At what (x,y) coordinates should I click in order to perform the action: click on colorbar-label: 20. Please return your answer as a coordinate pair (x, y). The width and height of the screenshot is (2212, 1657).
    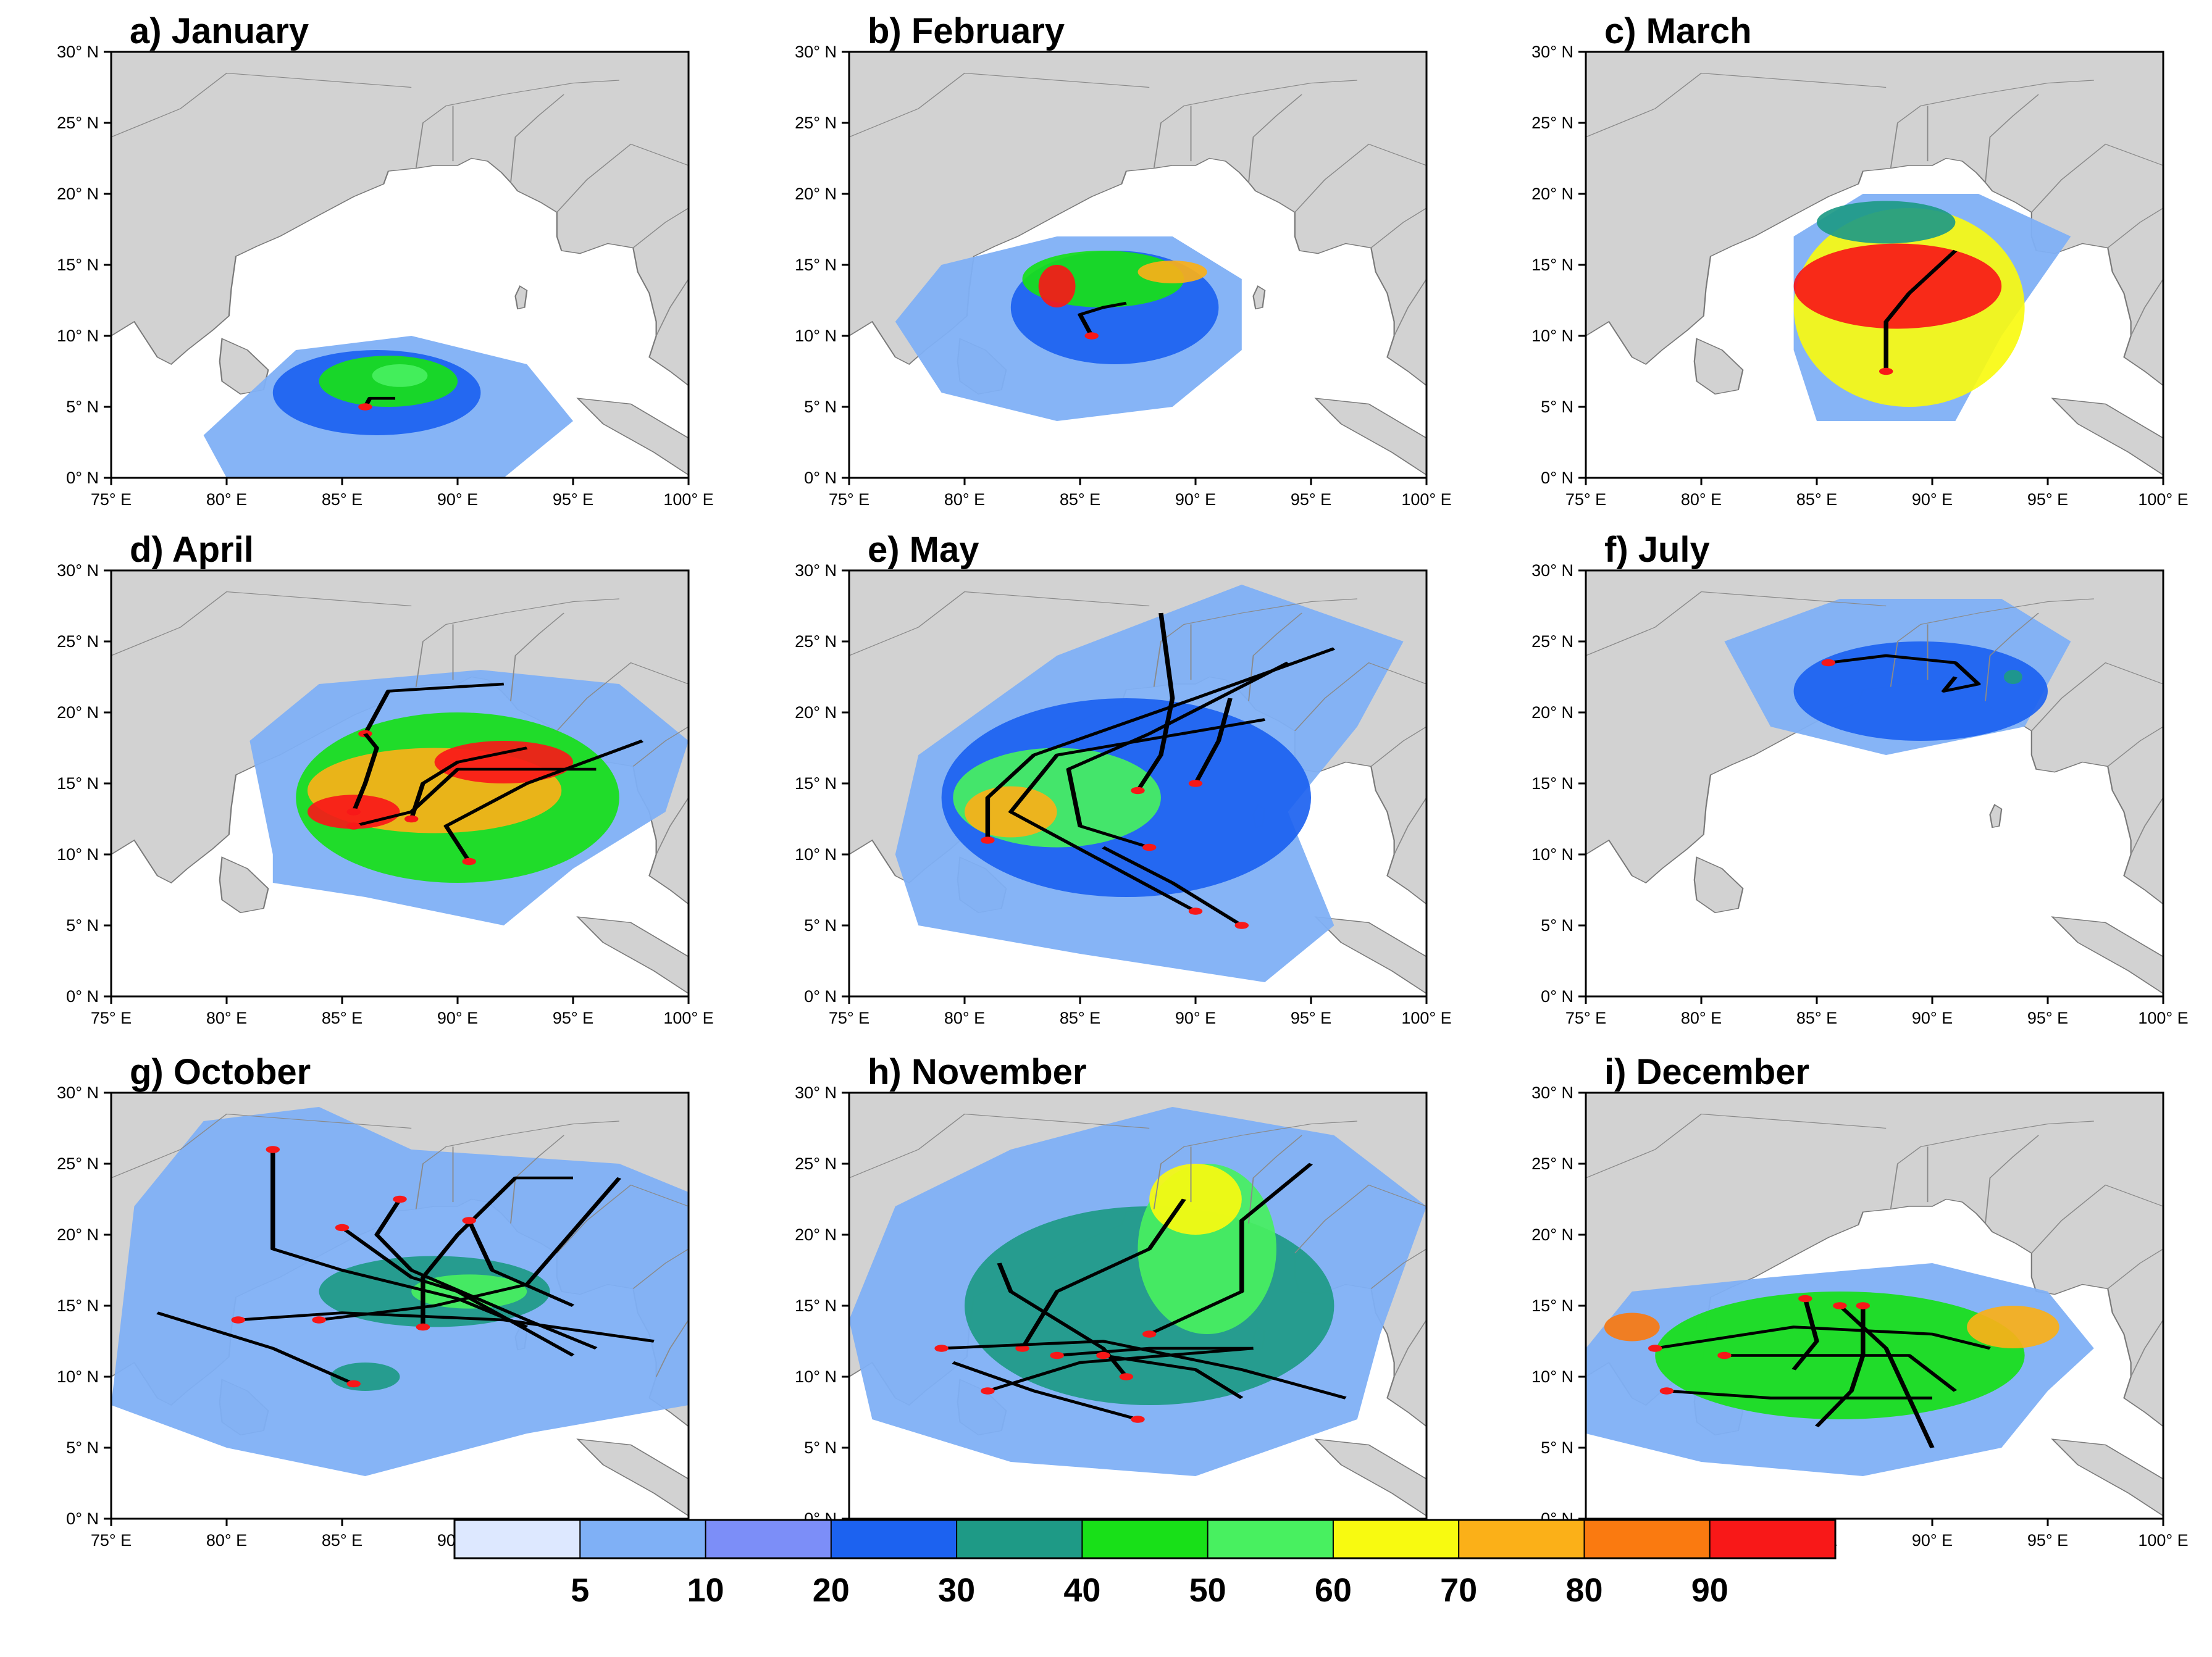
    Looking at the image, I should click on (831, 1590).